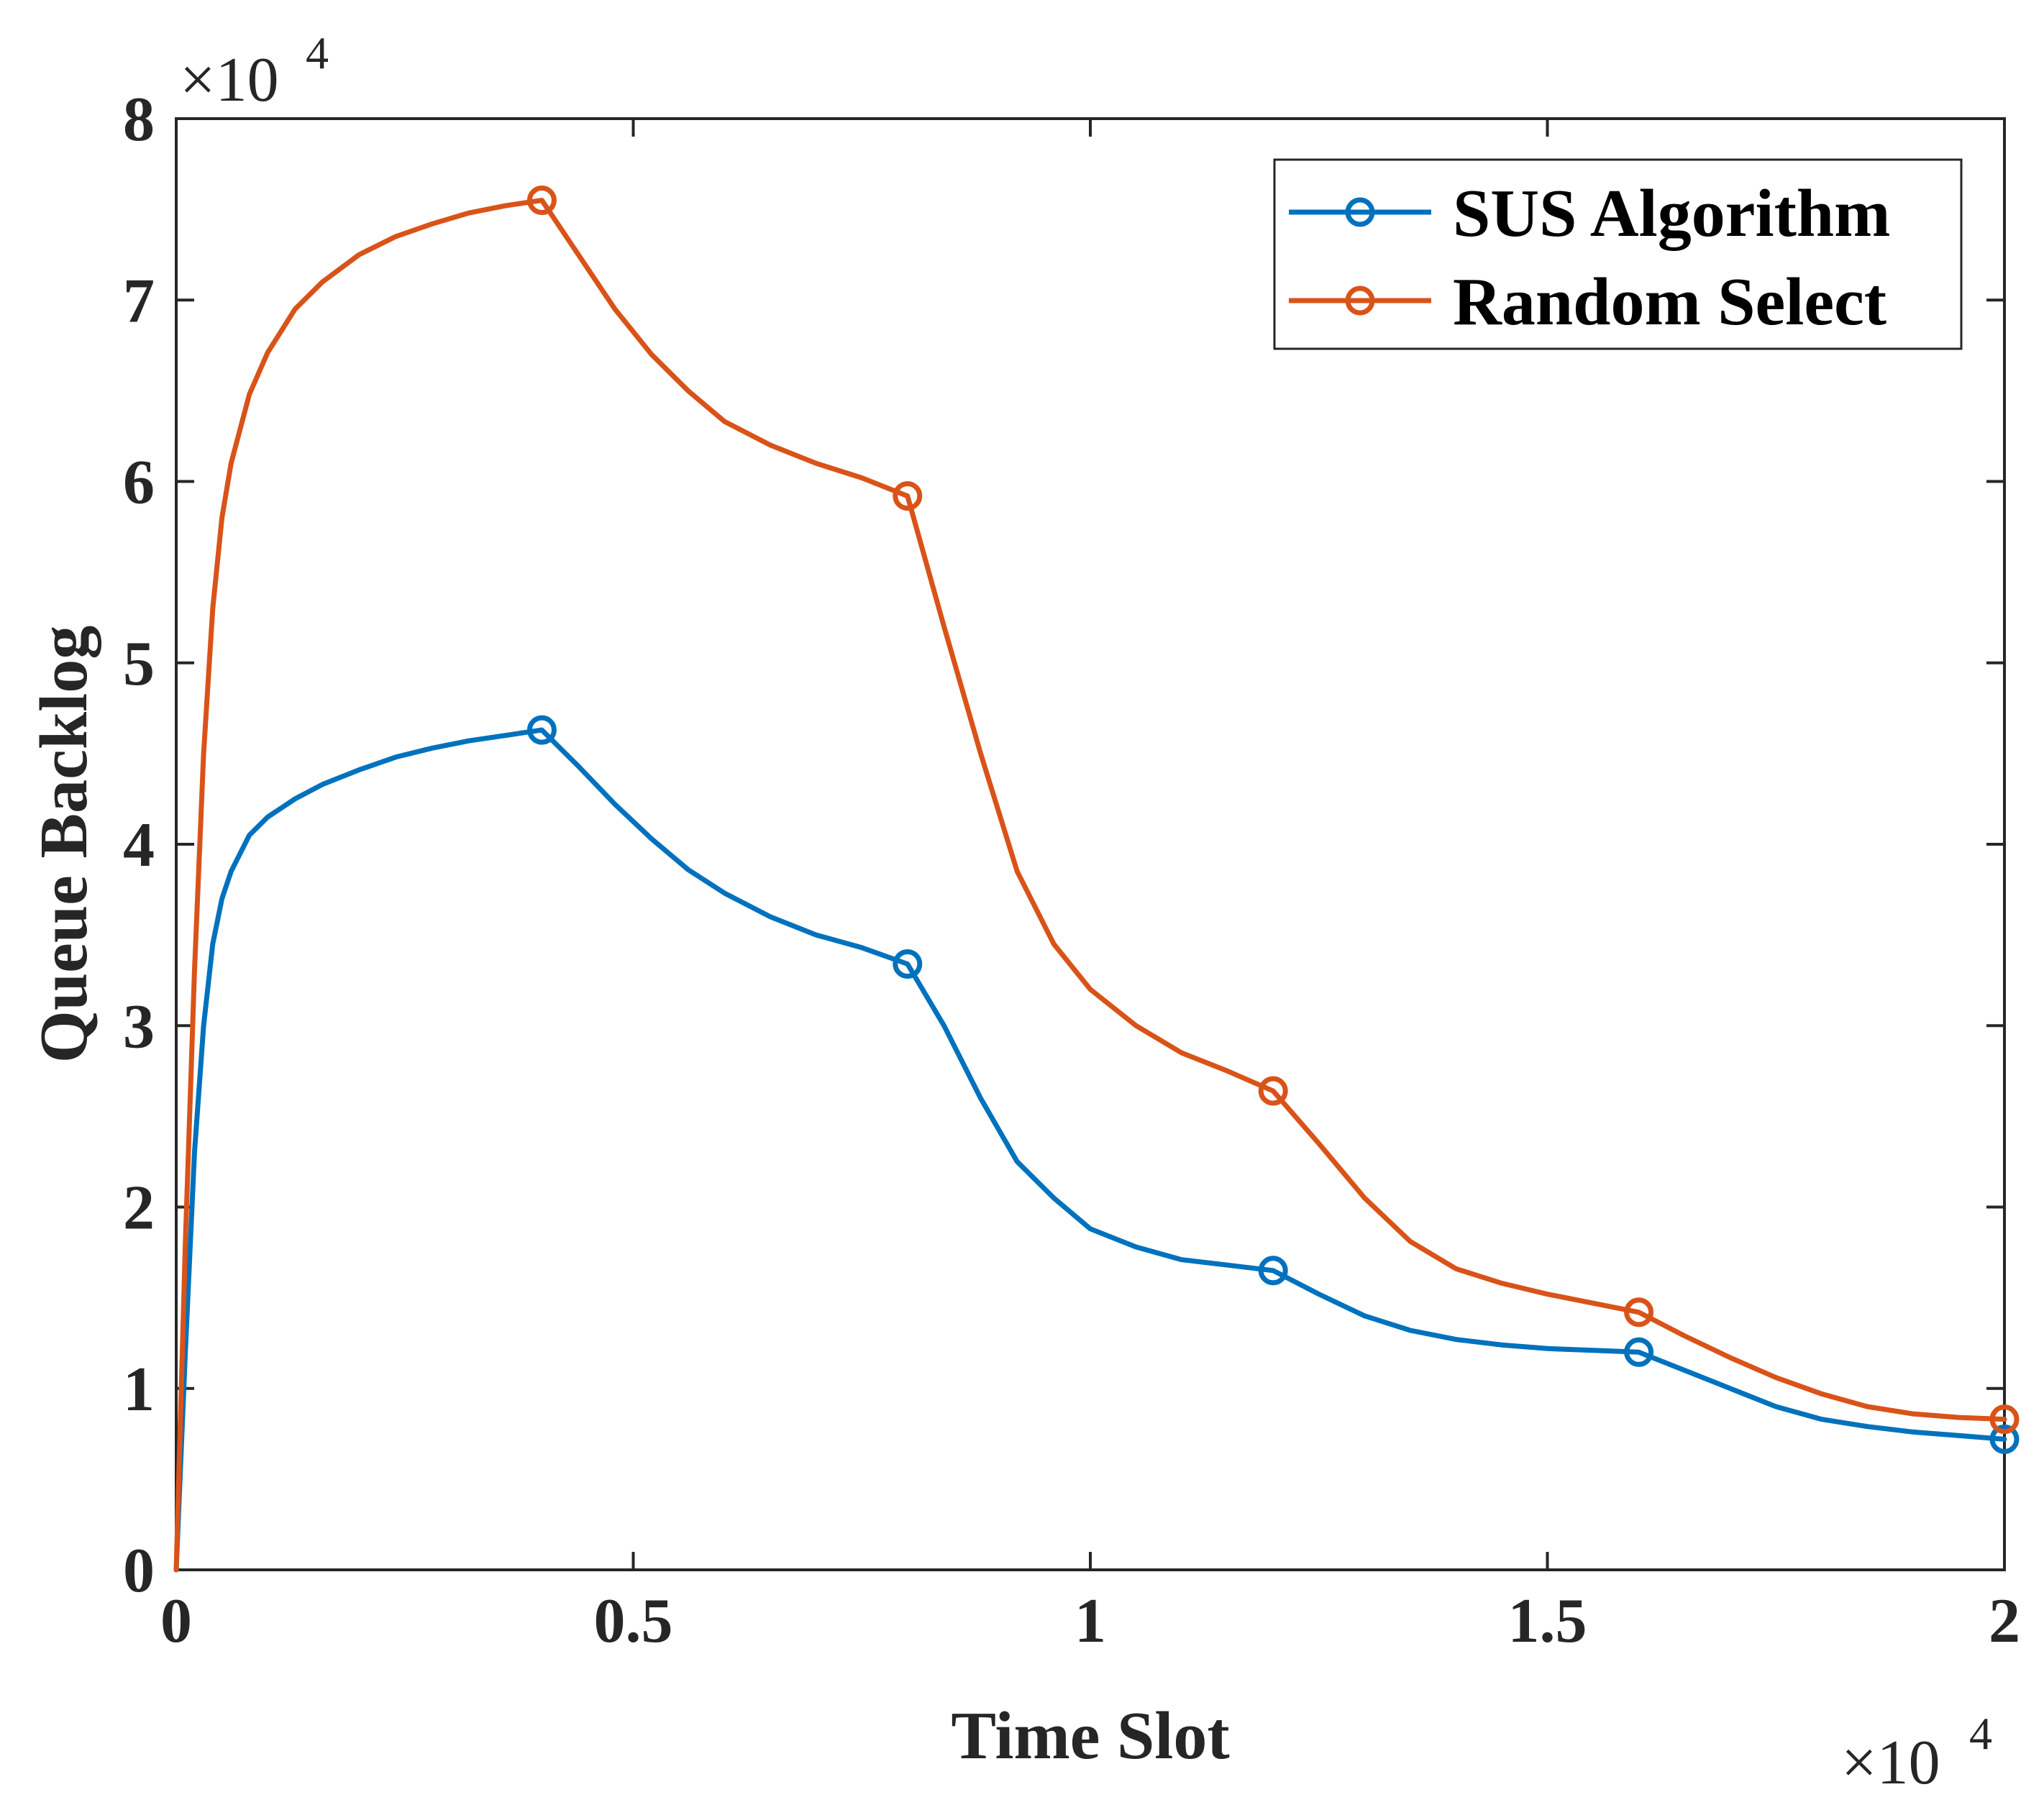  What do you see at coordinates (1671, 213) in the screenshot?
I see `legend-label-sus: SUS Algorithm` at bounding box center [1671, 213].